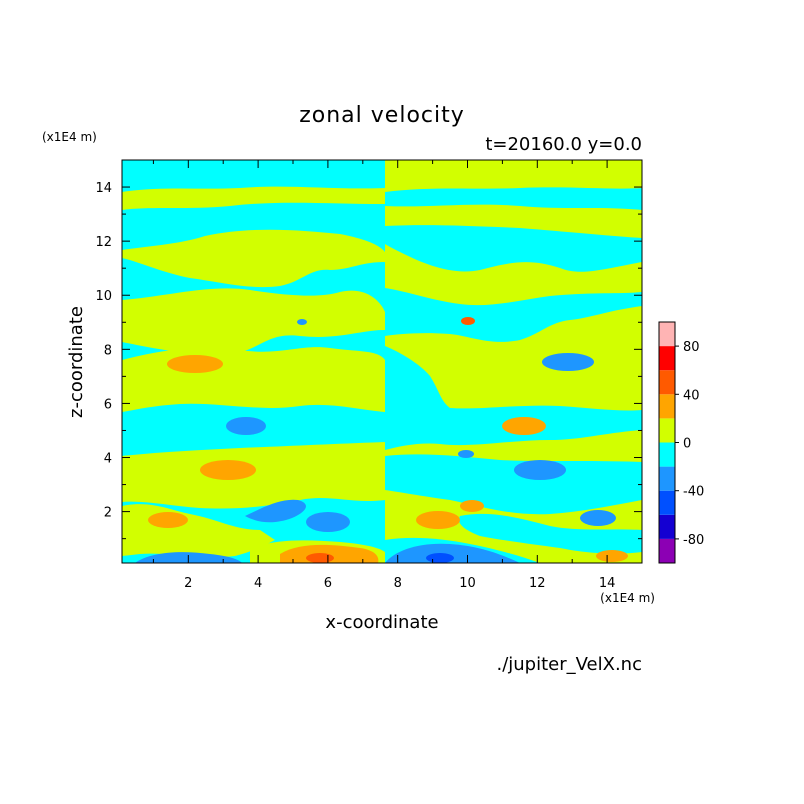  What do you see at coordinates (258, 583) in the screenshot?
I see `x-tick-label: 4` at bounding box center [258, 583].